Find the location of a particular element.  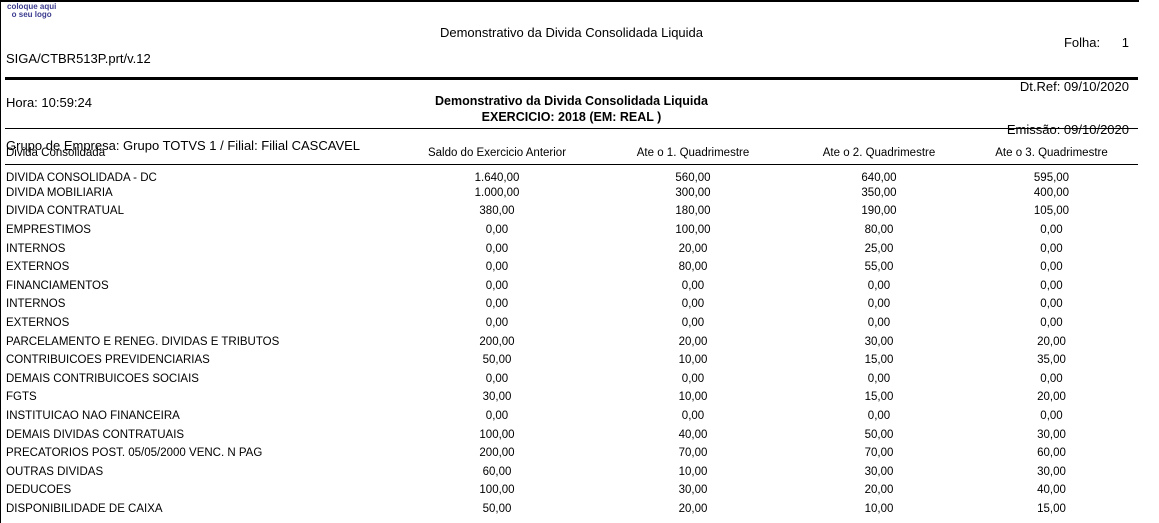

table-row: INTERNOS 0,00 0,00 0,00 0,00 is located at coordinates (571, 304).